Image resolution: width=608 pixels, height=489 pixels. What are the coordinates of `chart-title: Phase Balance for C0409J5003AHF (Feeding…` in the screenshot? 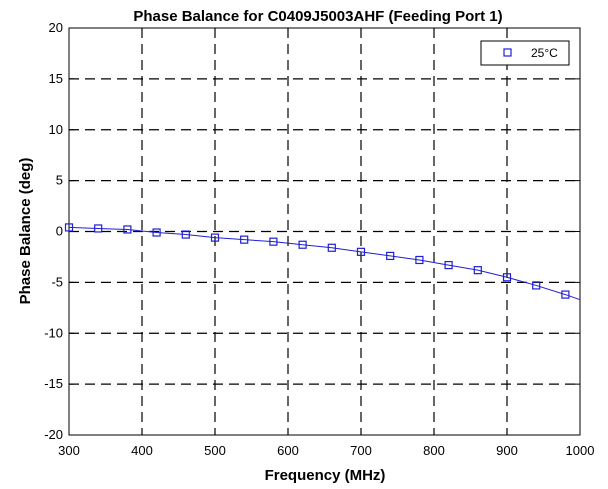 It's located at (317, 16).